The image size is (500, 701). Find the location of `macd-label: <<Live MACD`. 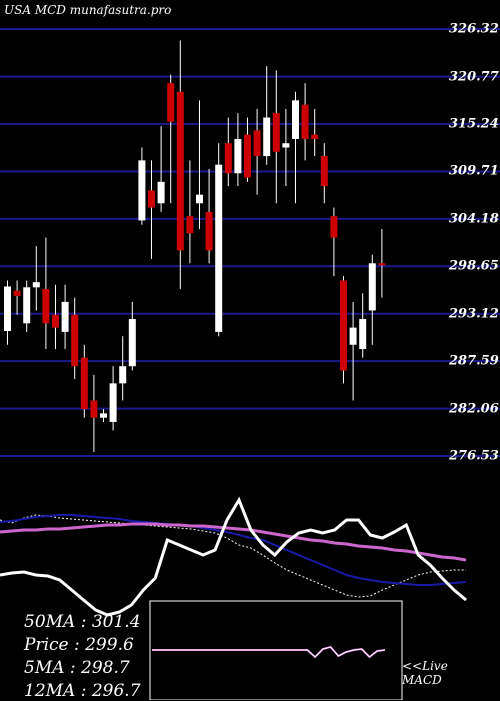

macd-label: <<Live MACD is located at coordinates (425, 673).